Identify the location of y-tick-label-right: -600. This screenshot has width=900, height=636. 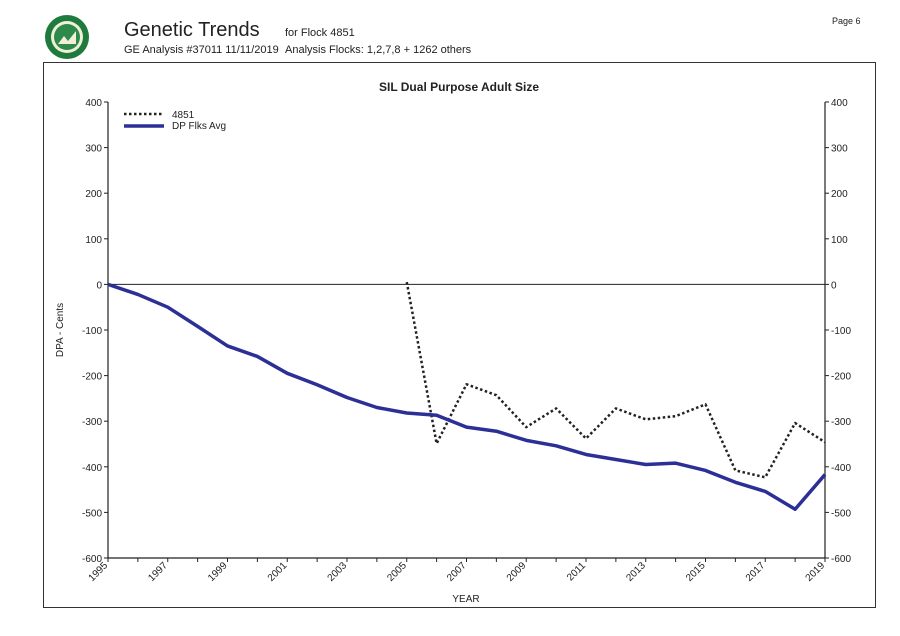
(841, 559).